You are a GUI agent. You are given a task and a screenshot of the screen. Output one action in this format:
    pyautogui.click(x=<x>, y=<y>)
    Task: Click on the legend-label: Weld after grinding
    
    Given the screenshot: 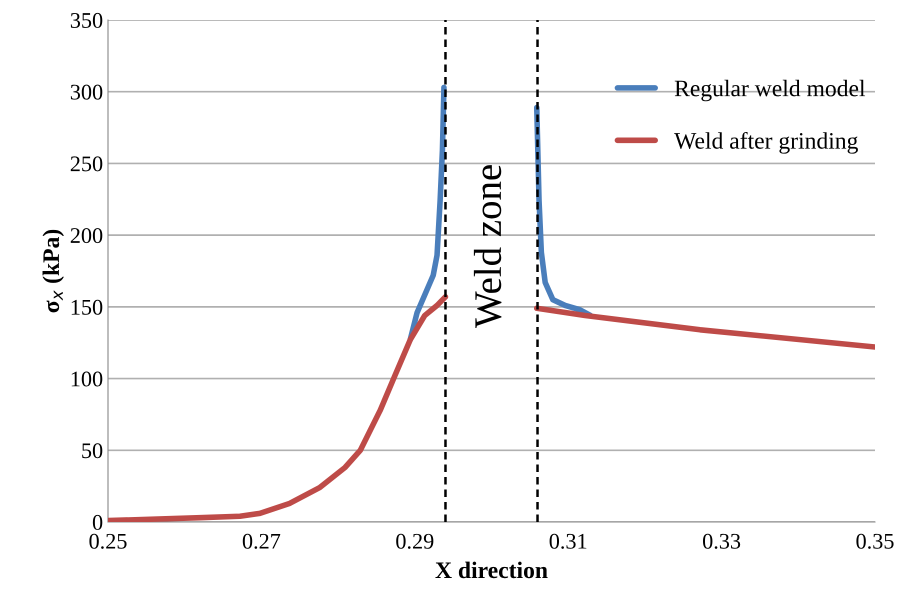 What is the action you would take?
    pyautogui.click(x=766, y=143)
    